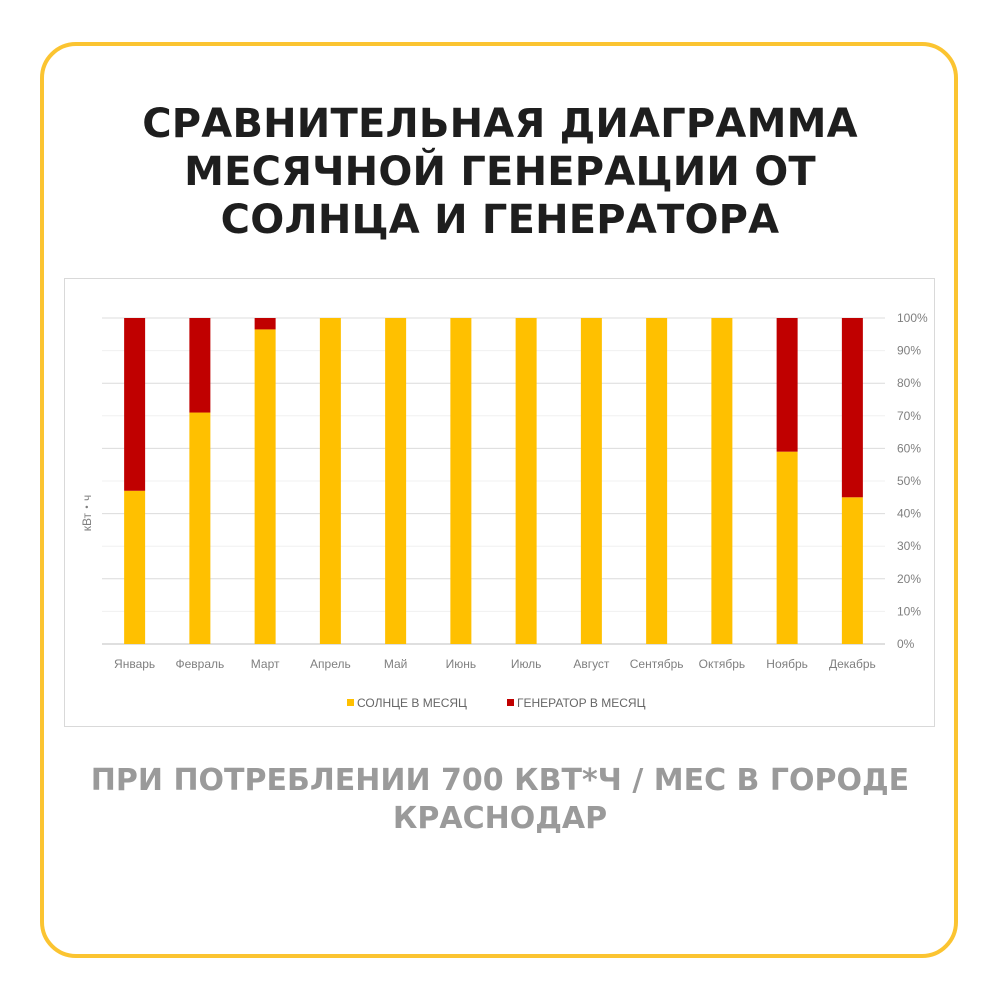  I want to click on legend: СОЛНЦЕ В МЕСЯЦ ГЕНЕРАТОР В МЕСЯЦ, so click(496, 703).